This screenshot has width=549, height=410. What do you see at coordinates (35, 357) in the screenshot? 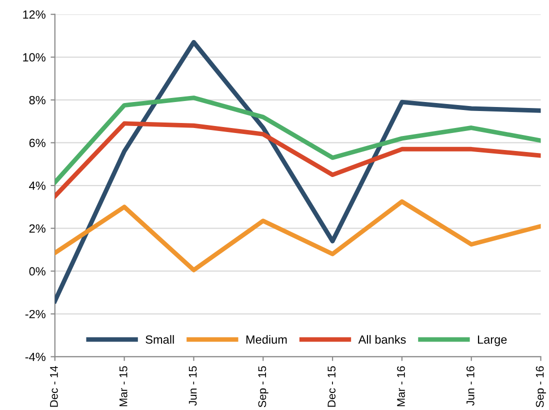
I see `y-tick-label: -4%` at bounding box center [35, 357].